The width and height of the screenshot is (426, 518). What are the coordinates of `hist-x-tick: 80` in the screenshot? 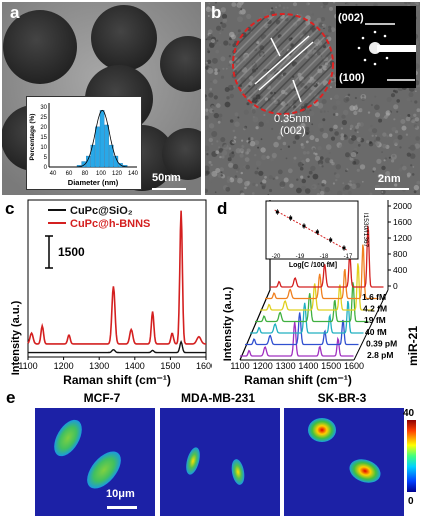 It's located at (85, 174).